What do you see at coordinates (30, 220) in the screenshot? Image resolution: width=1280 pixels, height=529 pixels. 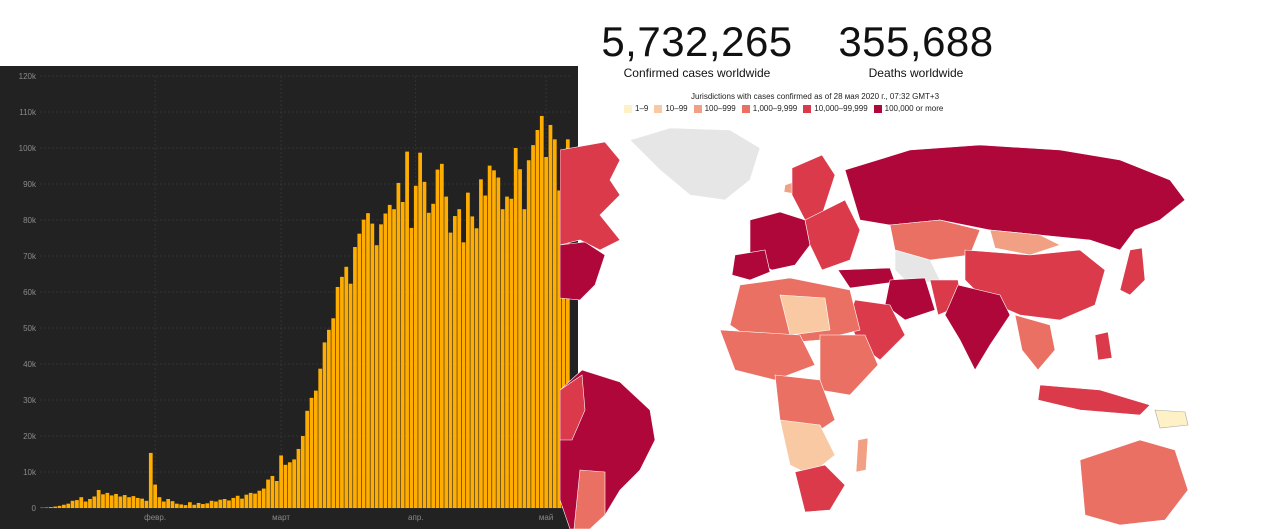 I see `y-tick-label: 80k` at bounding box center [30, 220].